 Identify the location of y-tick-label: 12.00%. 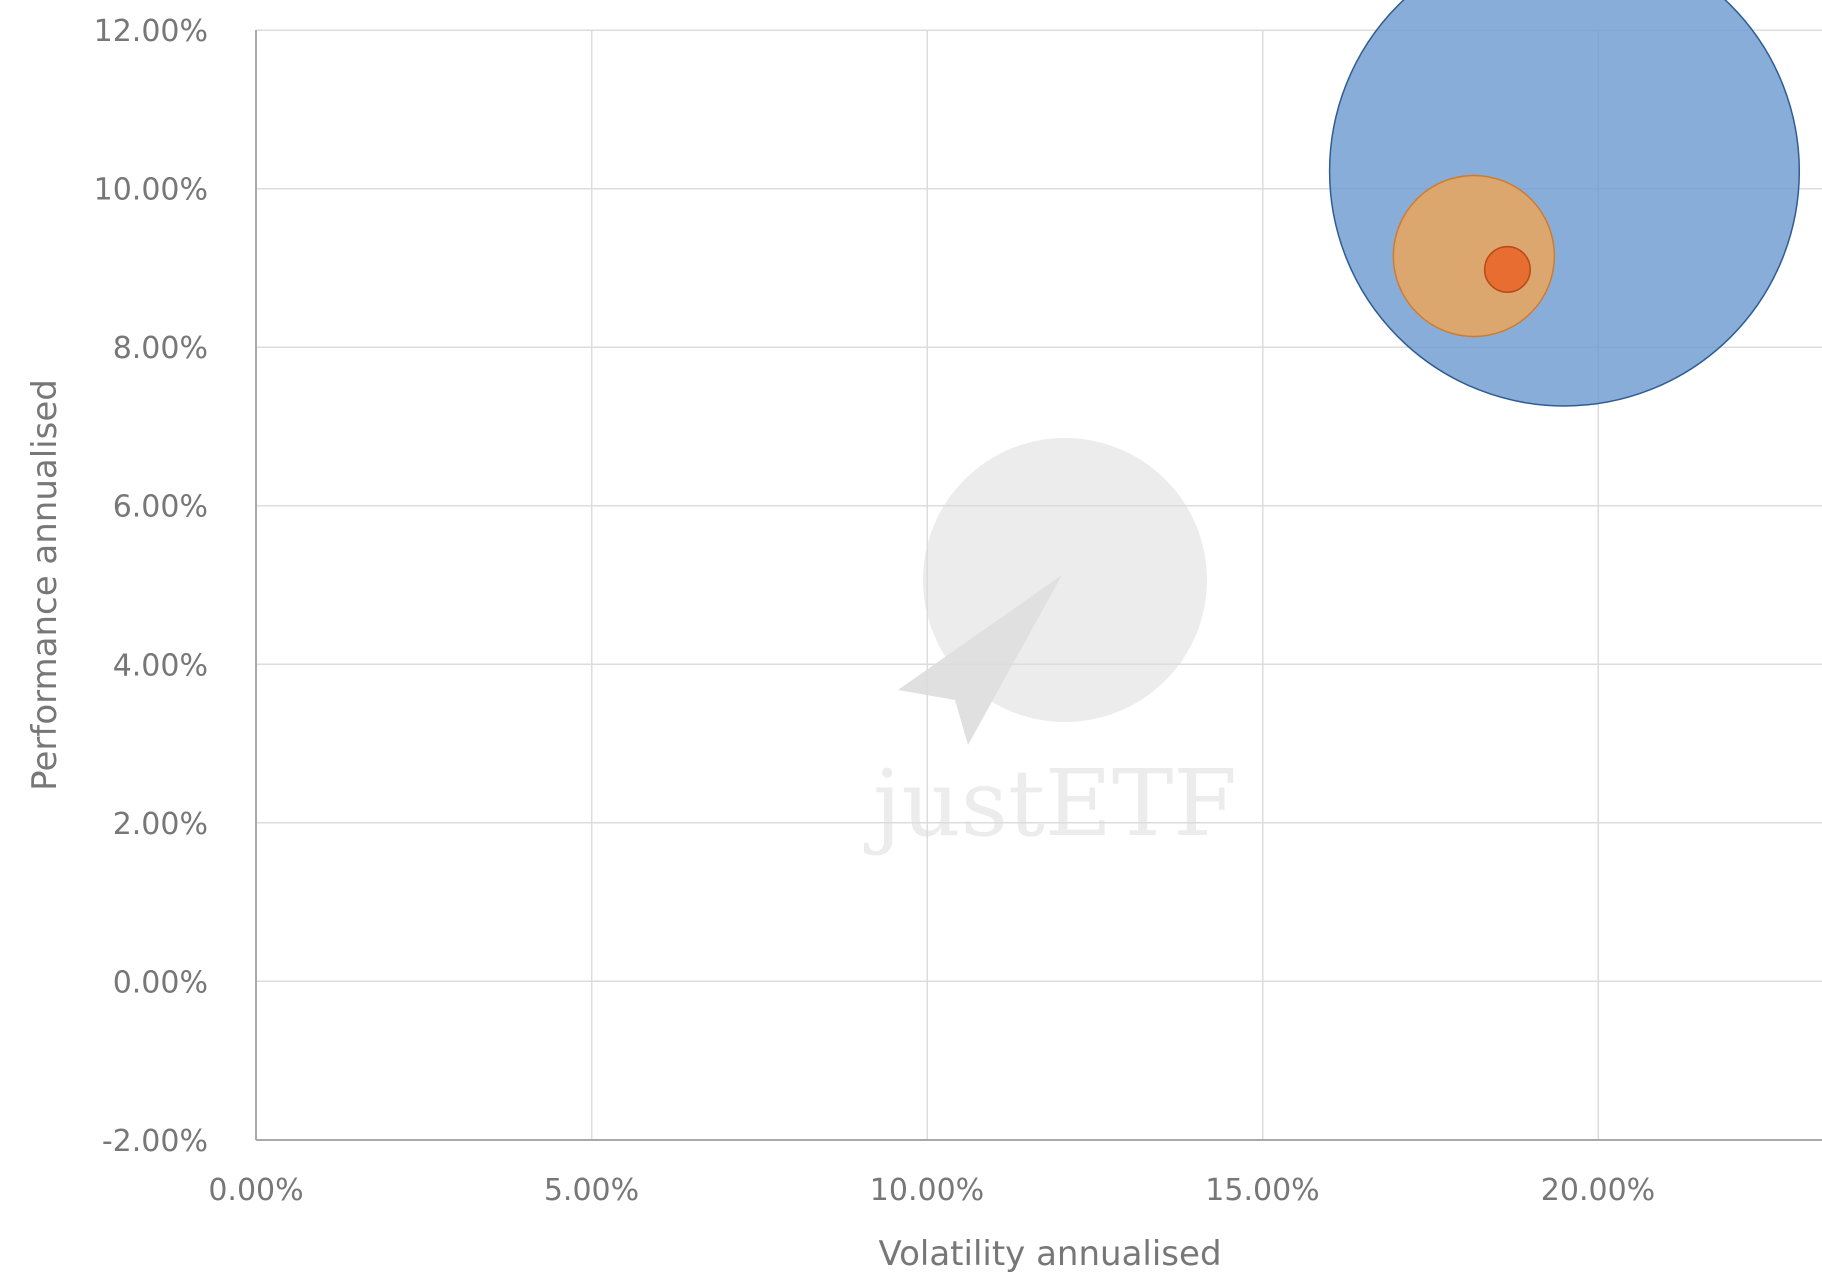
(151, 31).